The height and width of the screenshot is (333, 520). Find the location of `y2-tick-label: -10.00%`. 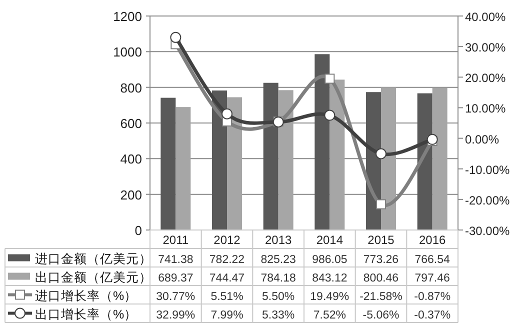

y2-tick-label: -10.00% is located at coordinates (487, 169).